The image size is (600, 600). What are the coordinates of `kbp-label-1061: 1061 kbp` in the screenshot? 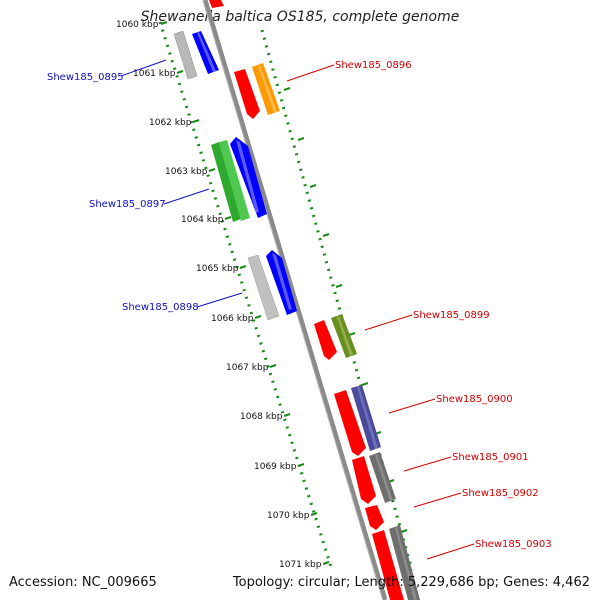 It's located at (154, 74).